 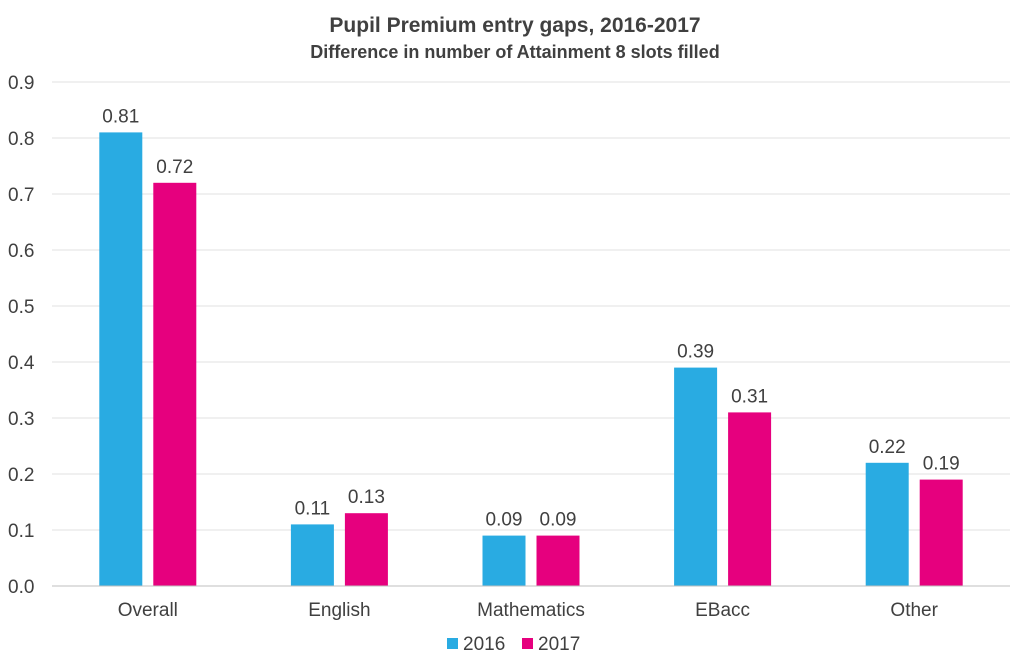 What do you see at coordinates (722, 610) in the screenshot?
I see `category-label-ebacc: EBacc` at bounding box center [722, 610].